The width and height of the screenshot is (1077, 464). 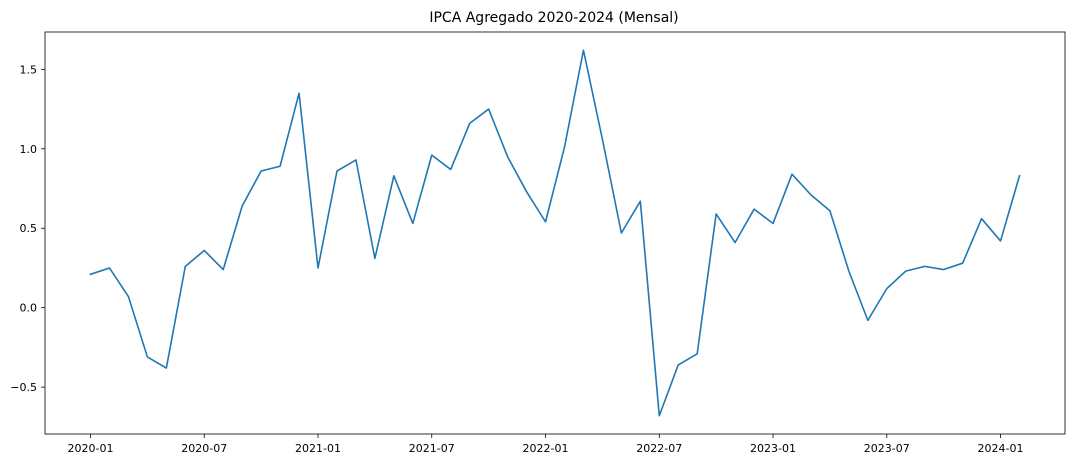 What do you see at coordinates (29, 308) in the screenshot?
I see `y-tick-label: 0.0` at bounding box center [29, 308].